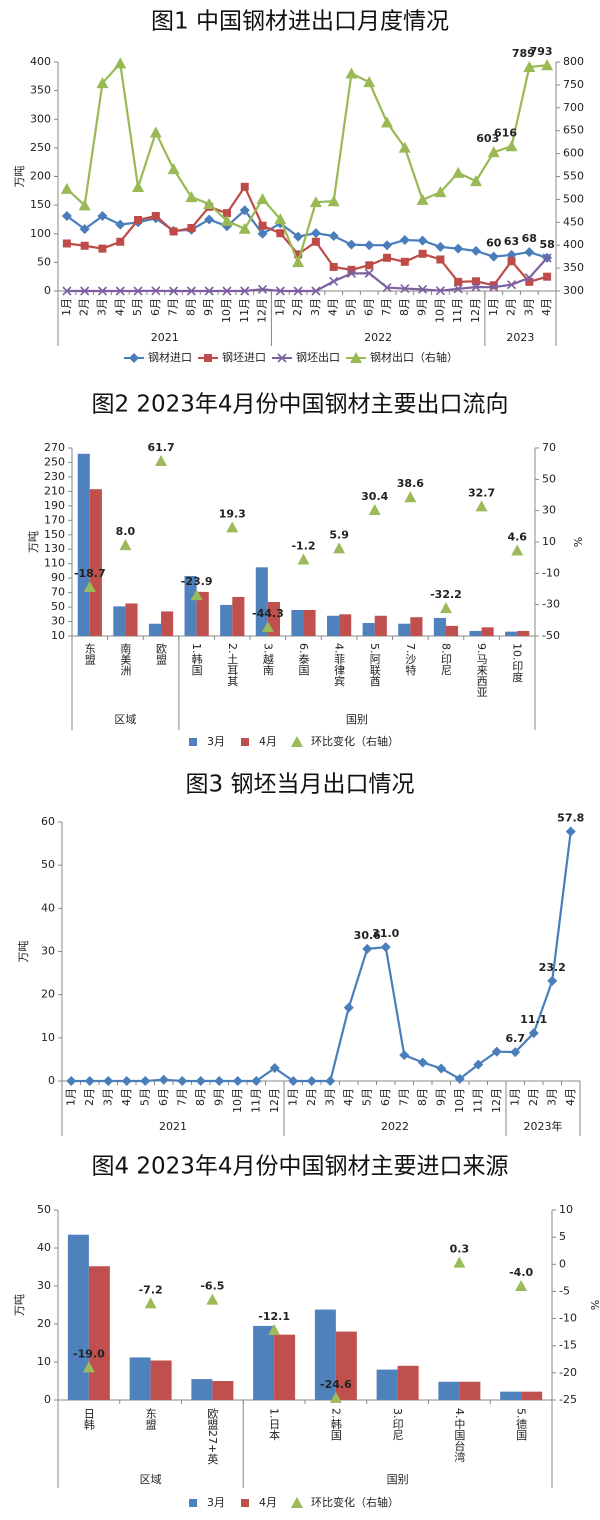 The image size is (600, 1520). I want to click on y2-tick-label: 400, so click(573, 244).